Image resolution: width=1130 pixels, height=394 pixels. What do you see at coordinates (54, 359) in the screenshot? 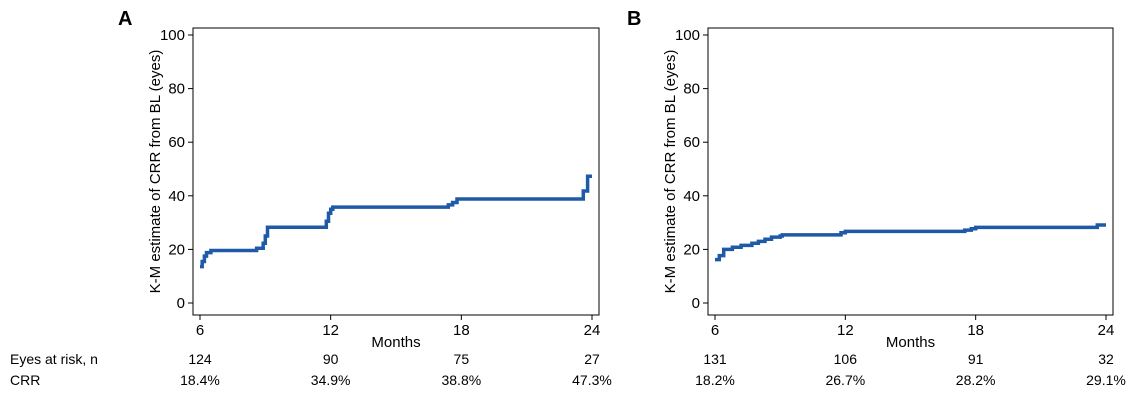
I see `at-risk-row-label: Eyes at risk, n` at bounding box center [54, 359].